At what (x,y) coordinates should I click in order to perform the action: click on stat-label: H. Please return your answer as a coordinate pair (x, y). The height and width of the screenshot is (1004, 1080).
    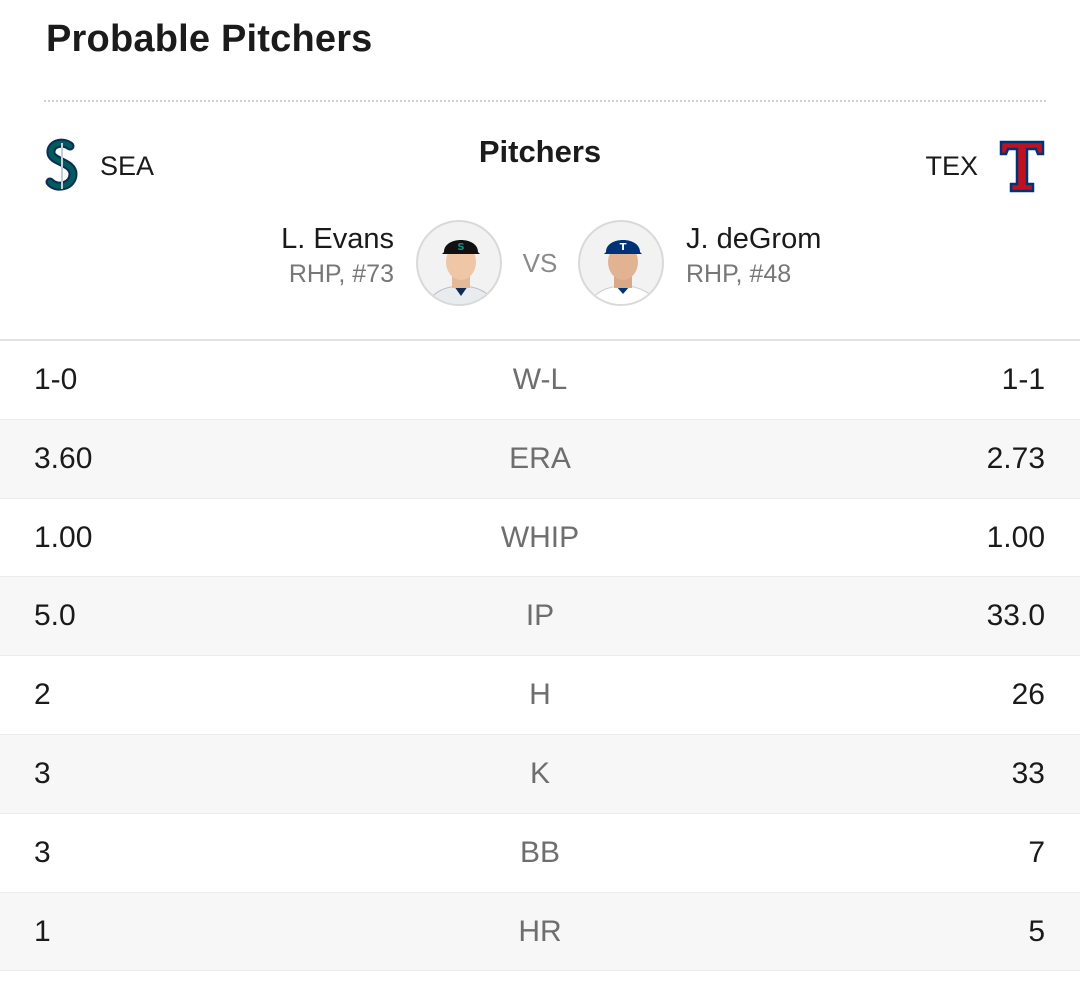
    Looking at the image, I should click on (540, 695).